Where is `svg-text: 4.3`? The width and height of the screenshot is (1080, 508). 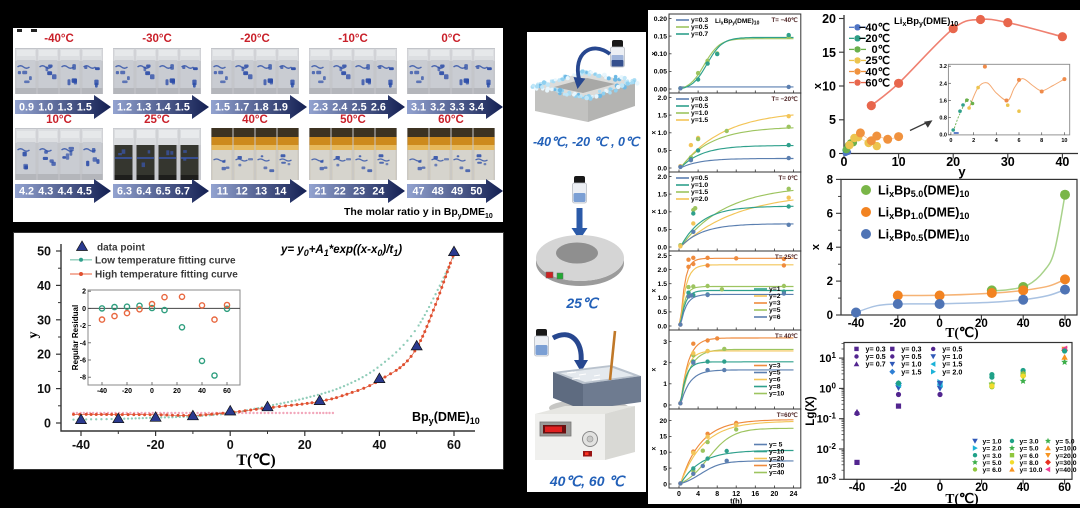
svg-text: 4.3 is located at coordinates (45, 192).